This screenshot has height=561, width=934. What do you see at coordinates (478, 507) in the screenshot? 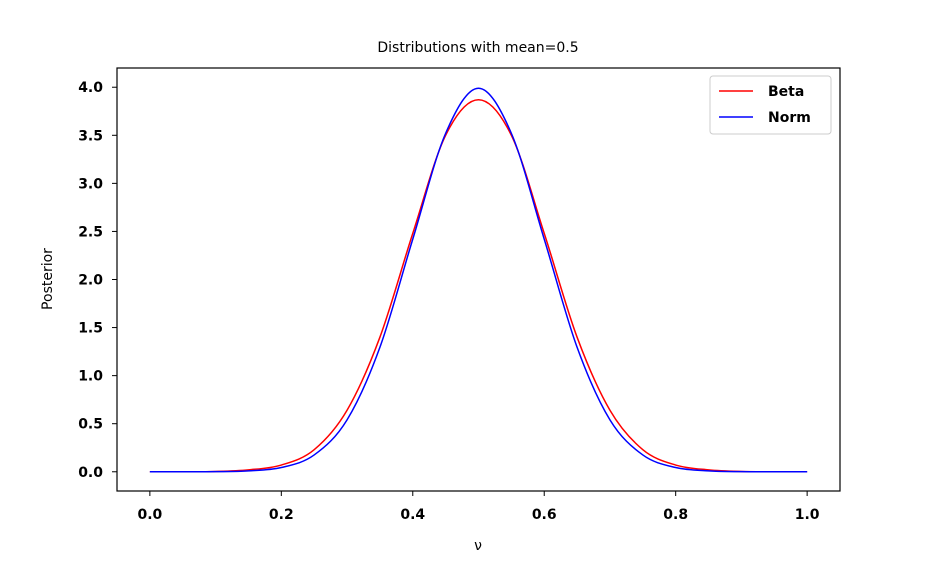
I see `x-axis: 0.0 0.2 0.4 0.6 0.8 1.0` at bounding box center [478, 507].